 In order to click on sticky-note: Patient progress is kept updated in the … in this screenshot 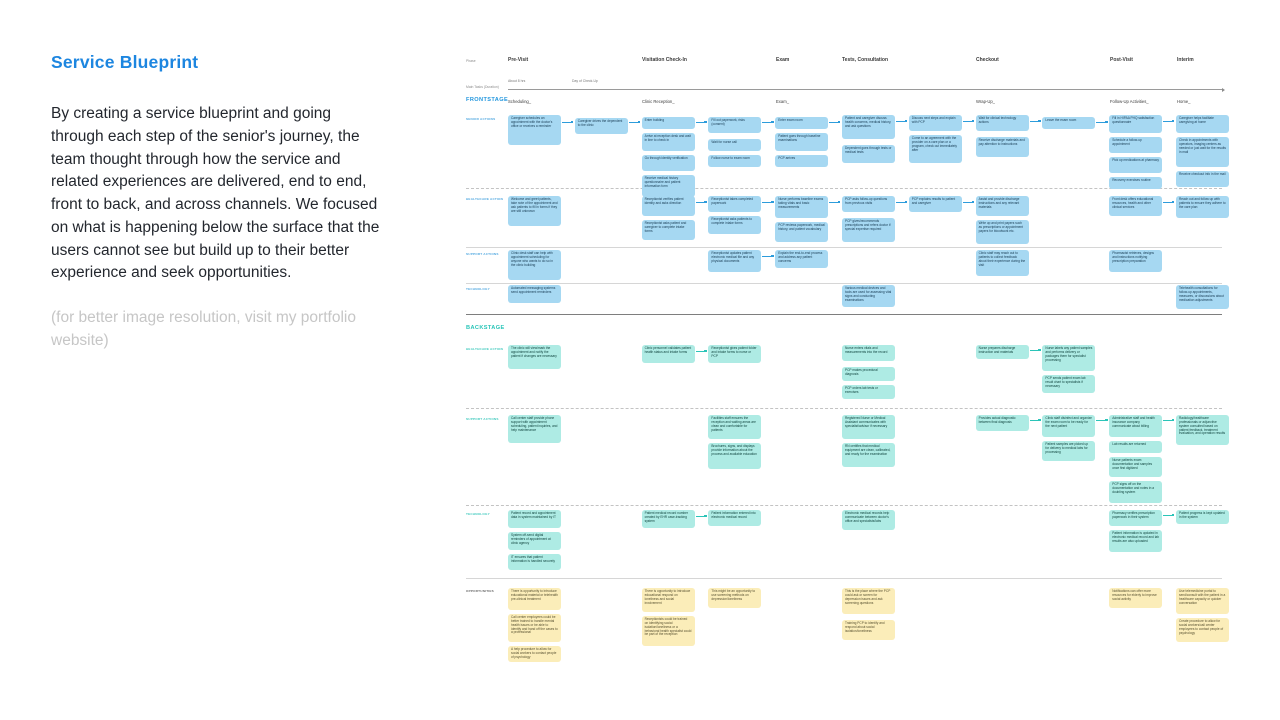, I will do `click(1202, 517)`.